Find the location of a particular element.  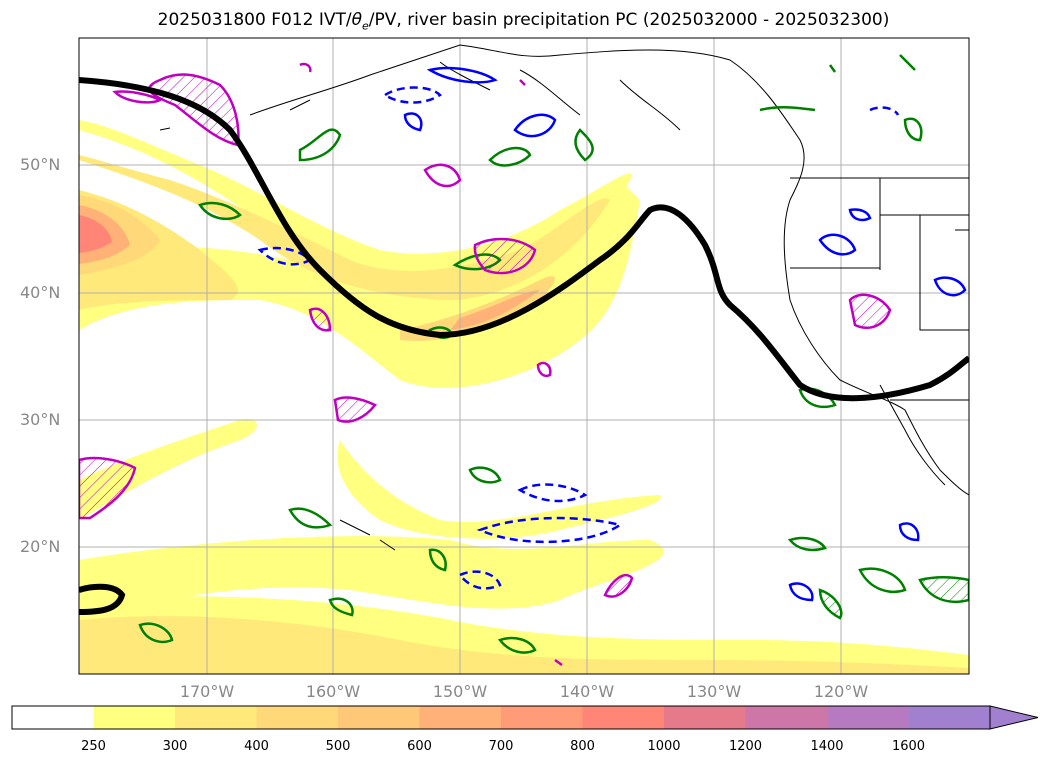

lon-label-130w: 130°W is located at coordinates (714, 691).